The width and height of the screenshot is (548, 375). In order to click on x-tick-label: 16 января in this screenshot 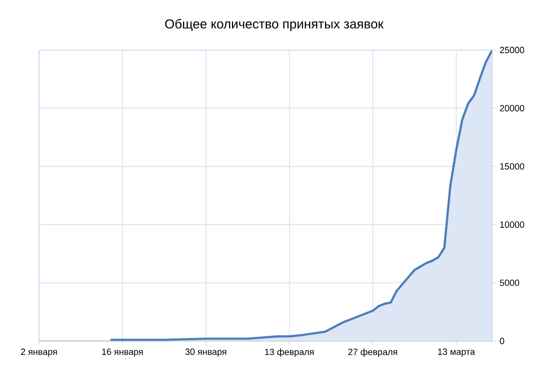, I will do `click(122, 352)`.